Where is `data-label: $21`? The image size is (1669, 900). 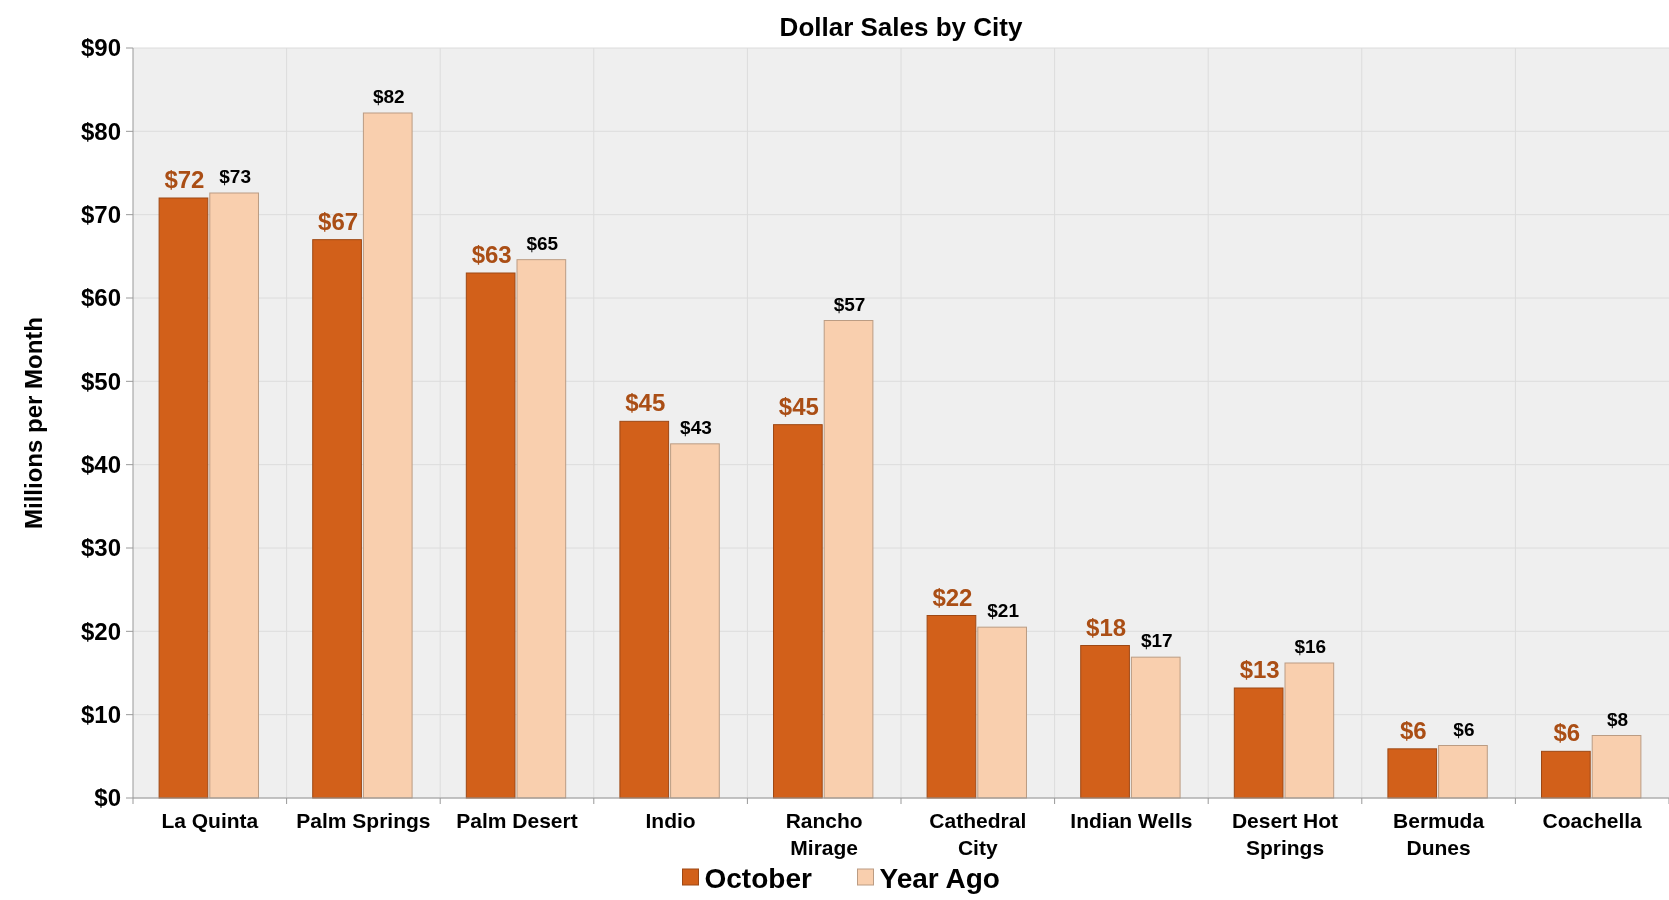 data-label: $21 is located at coordinates (1003, 611).